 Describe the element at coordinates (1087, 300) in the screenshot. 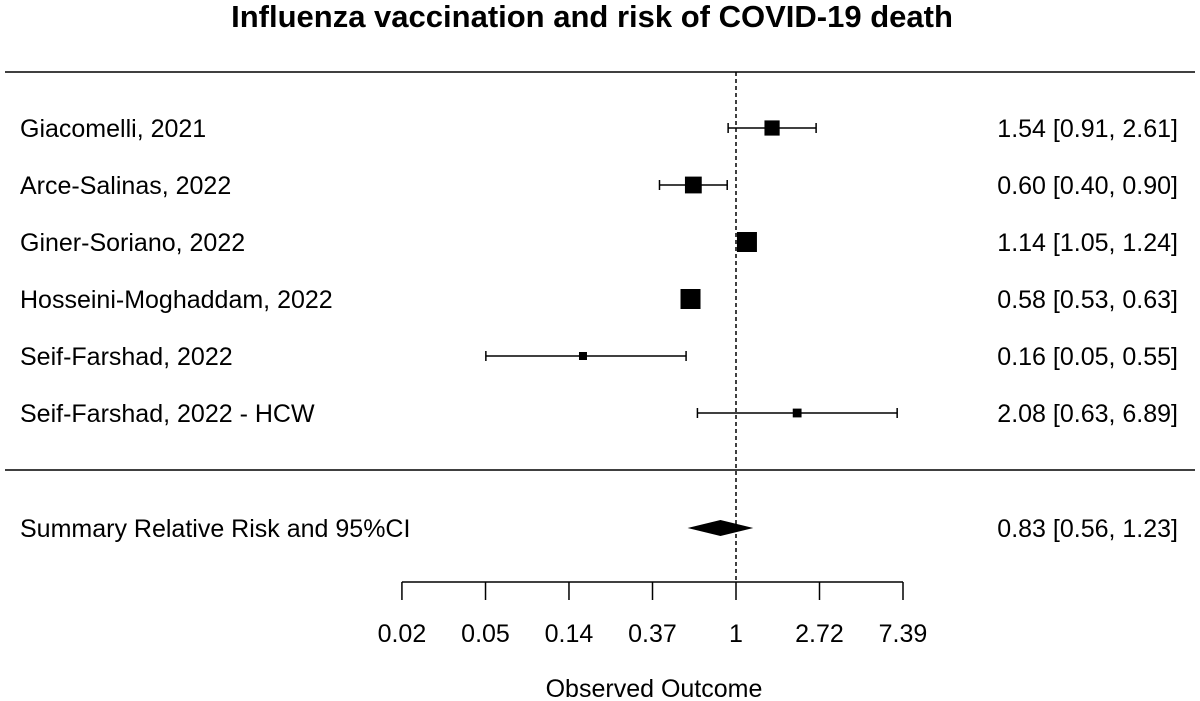

I see `effect-size-text: 0.58 [0.53, 0.63]` at that location.